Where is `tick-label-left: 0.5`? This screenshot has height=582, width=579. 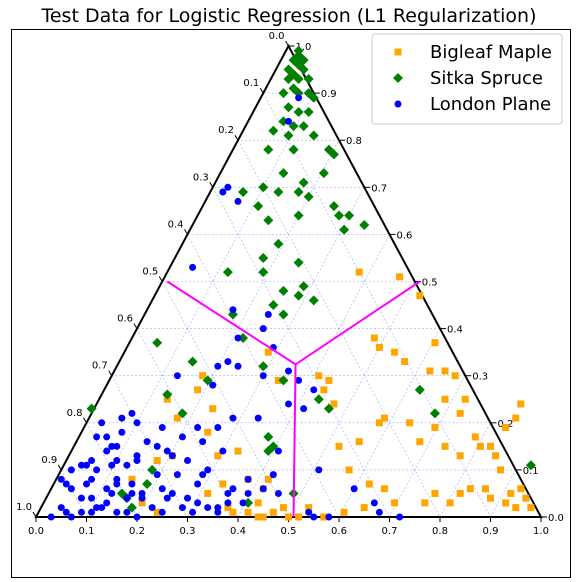
tick-label-left: 0.5 is located at coordinates (150, 272).